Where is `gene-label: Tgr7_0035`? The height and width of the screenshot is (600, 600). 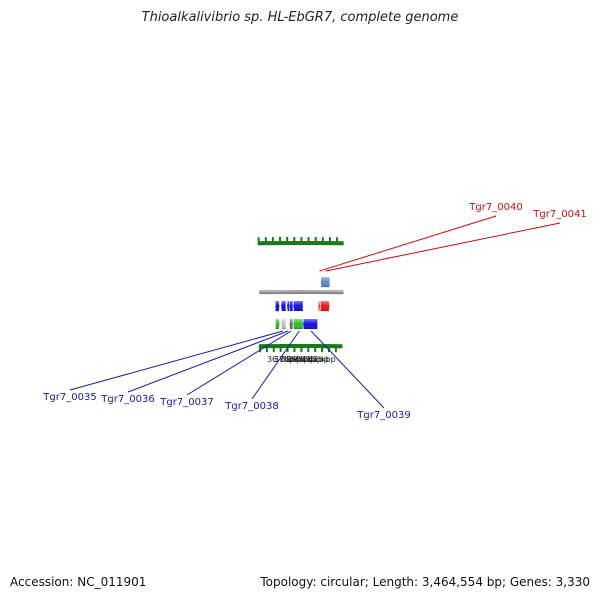
gene-label: Tgr7_0035 is located at coordinates (69, 397).